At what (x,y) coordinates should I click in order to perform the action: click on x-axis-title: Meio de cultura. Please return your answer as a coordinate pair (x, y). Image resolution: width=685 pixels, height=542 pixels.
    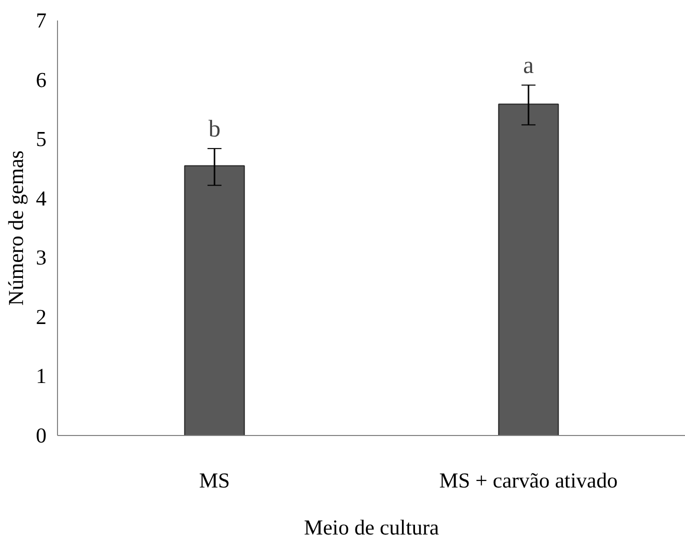
    Looking at the image, I should click on (372, 528).